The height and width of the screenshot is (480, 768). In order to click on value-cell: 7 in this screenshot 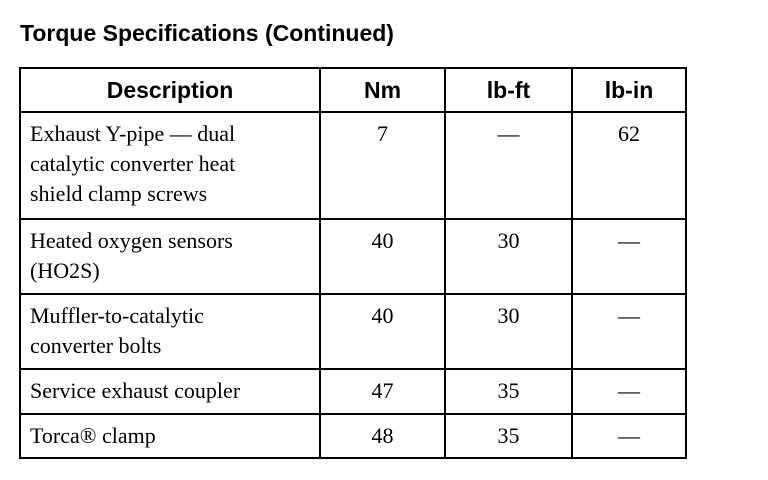, I will do `click(382, 165)`.